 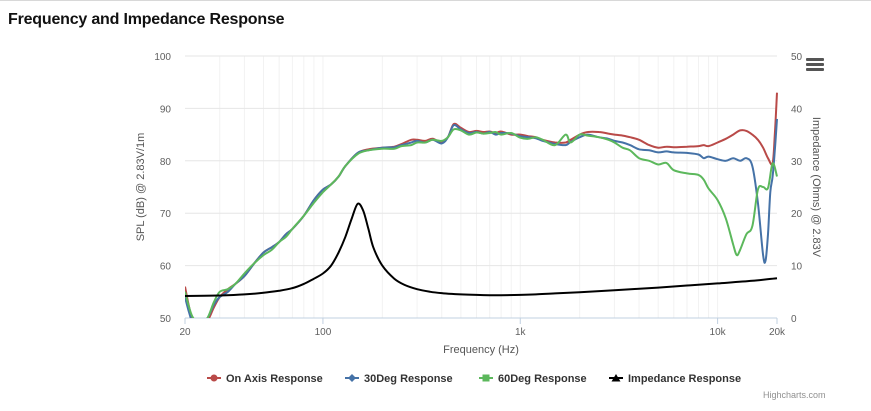 What do you see at coordinates (323, 332) in the screenshot?
I see `x-tick-label: 100` at bounding box center [323, 332].